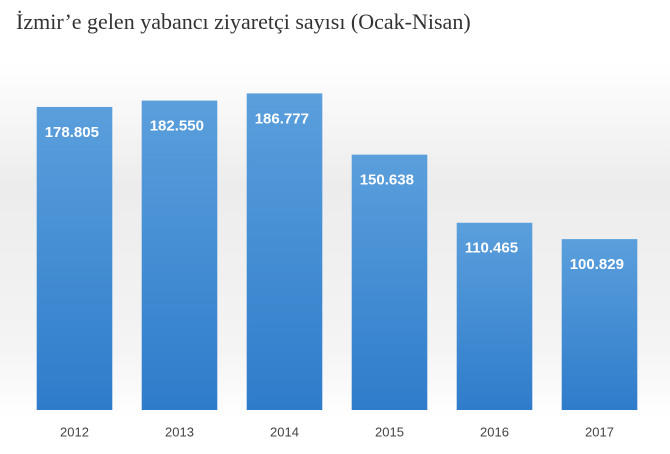 The image size is (670, 454). What do you see at coordinates (494, 431) in the screenshot?
I see `x-tick-label: 2016` at bounding box center [494, 431].